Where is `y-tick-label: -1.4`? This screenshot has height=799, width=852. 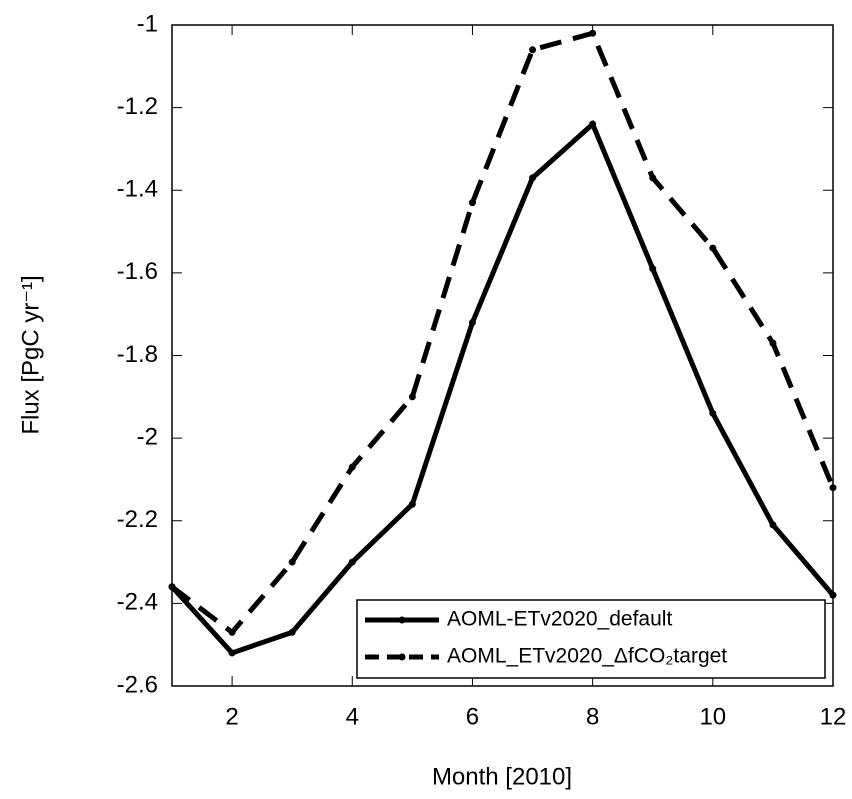 y-tick-label: -1.4 is located at coordinates (137, 189).